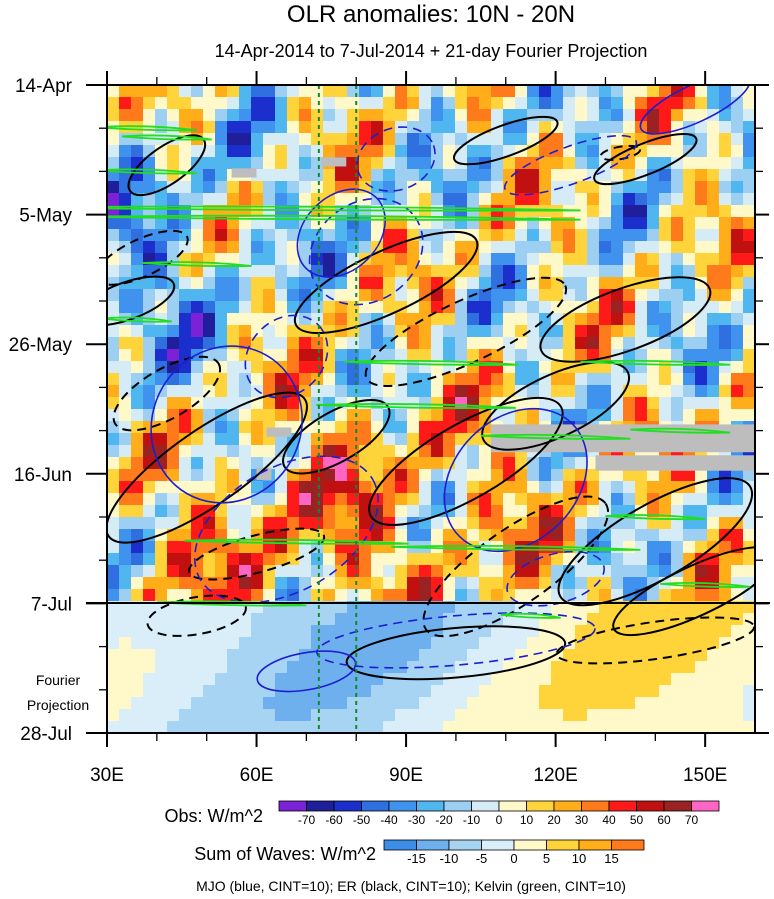 This screenshot has width=774, height=899. I want to click on colorbar-level-label: -70, so click(307, 820).